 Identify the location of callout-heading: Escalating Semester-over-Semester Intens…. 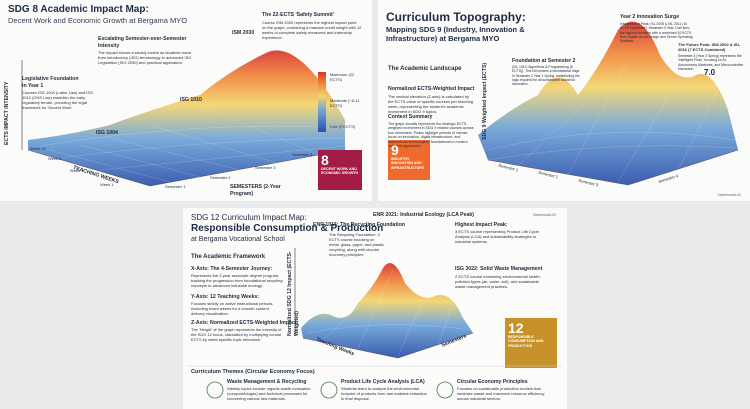
(142, 42).